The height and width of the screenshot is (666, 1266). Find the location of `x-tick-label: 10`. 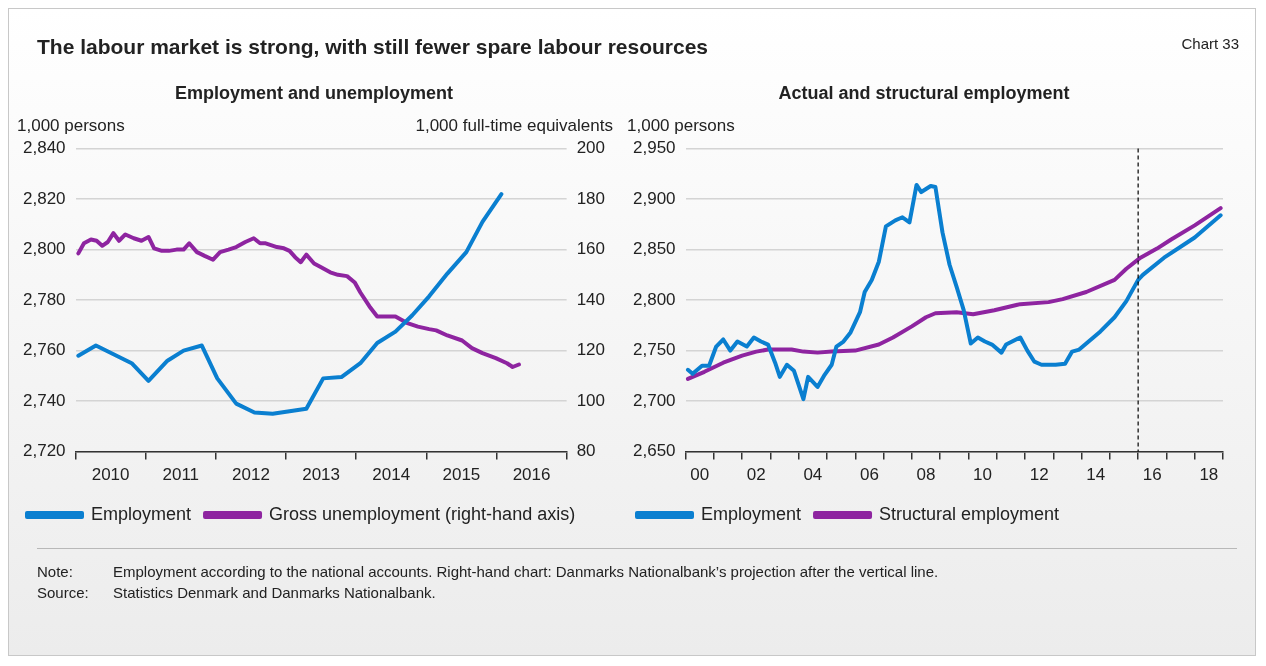

x-tick-label: 10 is located at coordinates (983, 475).